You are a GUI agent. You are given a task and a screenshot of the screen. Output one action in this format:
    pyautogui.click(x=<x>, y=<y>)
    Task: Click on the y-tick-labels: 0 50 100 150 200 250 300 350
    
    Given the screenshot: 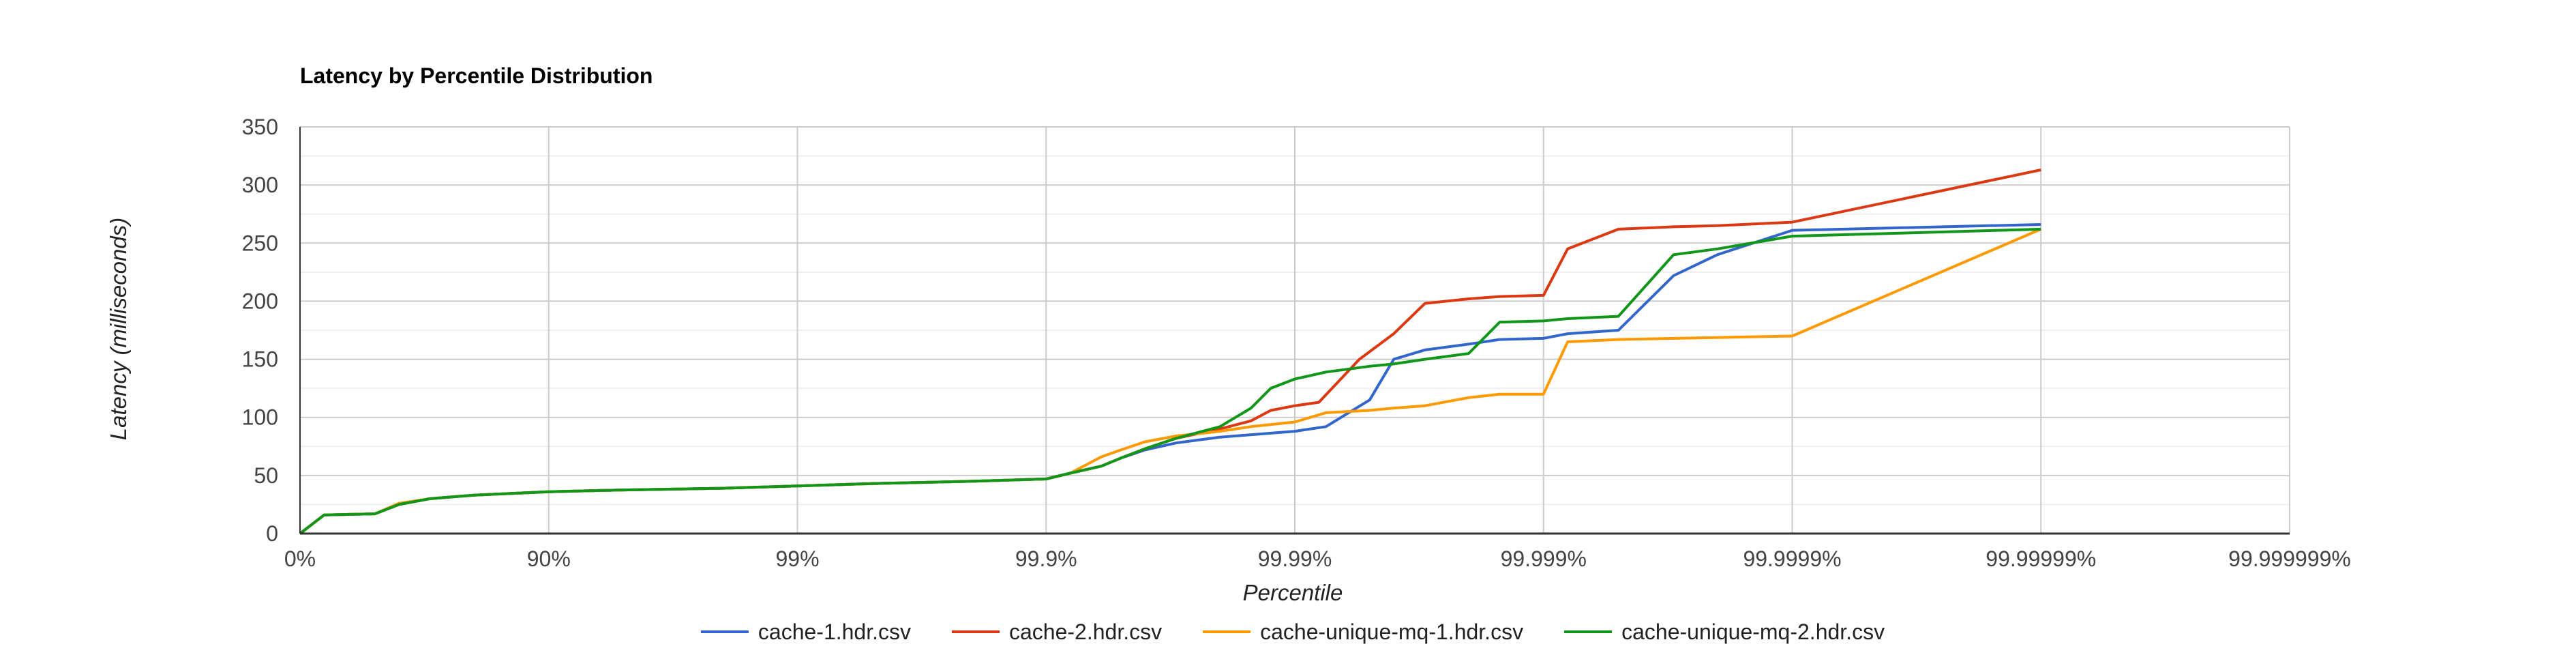 What is the action you would take?
    pyautogui.click(x=260, y=330)
    